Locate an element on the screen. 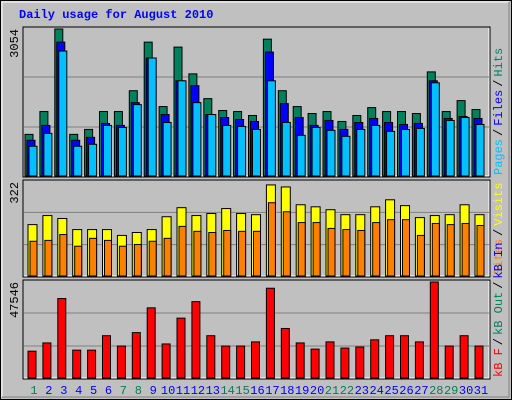  chart-title: Daily usage for August 2010 is located at coordinates (116, 15).